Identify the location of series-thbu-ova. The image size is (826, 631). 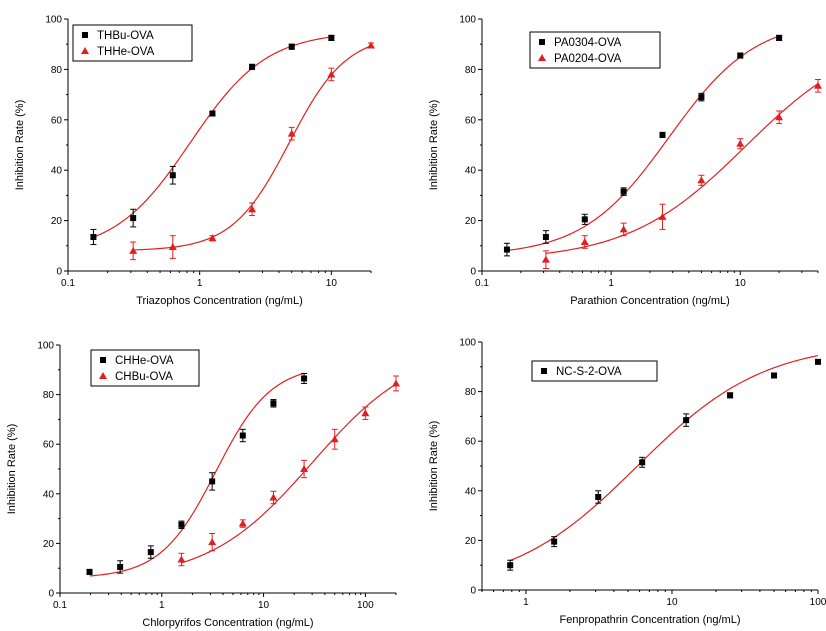
(212, 140).